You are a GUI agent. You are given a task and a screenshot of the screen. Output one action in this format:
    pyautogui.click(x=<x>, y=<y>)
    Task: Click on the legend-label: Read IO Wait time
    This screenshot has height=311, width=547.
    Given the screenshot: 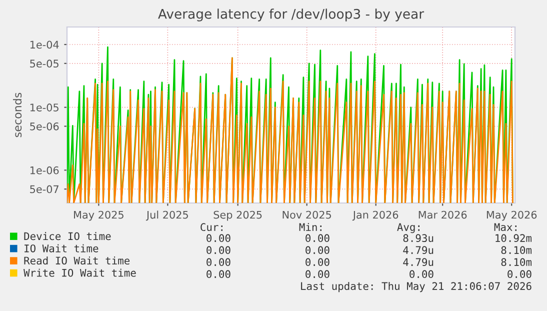 What is the action you would take?
    pyautogui.click(x=77, y=260)
    